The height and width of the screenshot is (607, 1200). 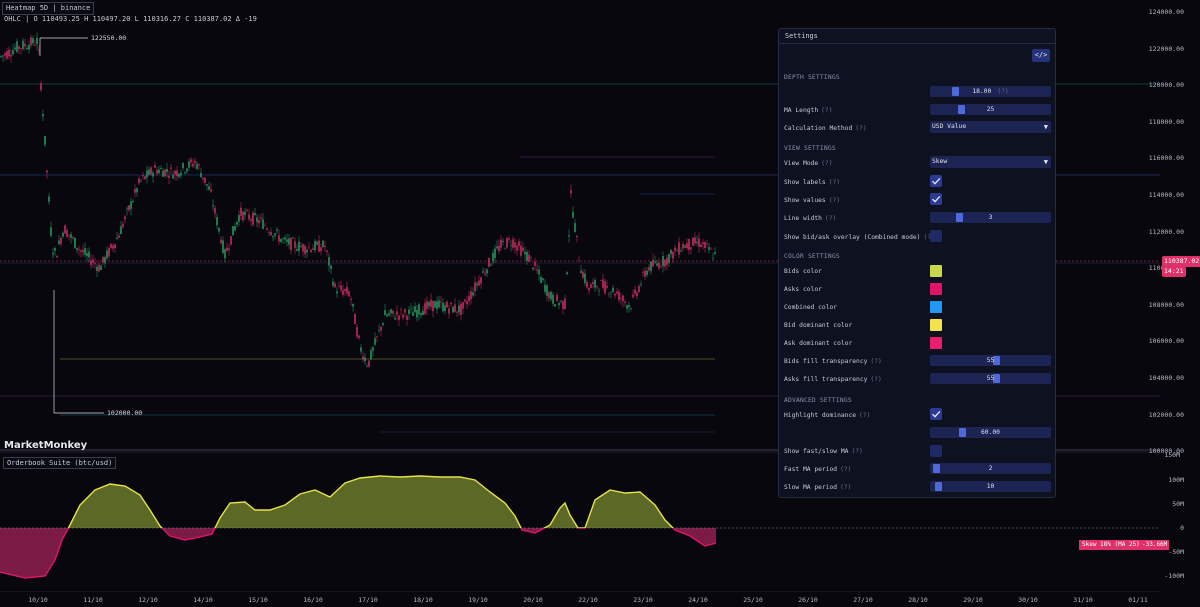 What do you see at coordinates (990, 486) in the screenshot?
I see `slow-ma-slider: 10` at bounding box center [990, 486].